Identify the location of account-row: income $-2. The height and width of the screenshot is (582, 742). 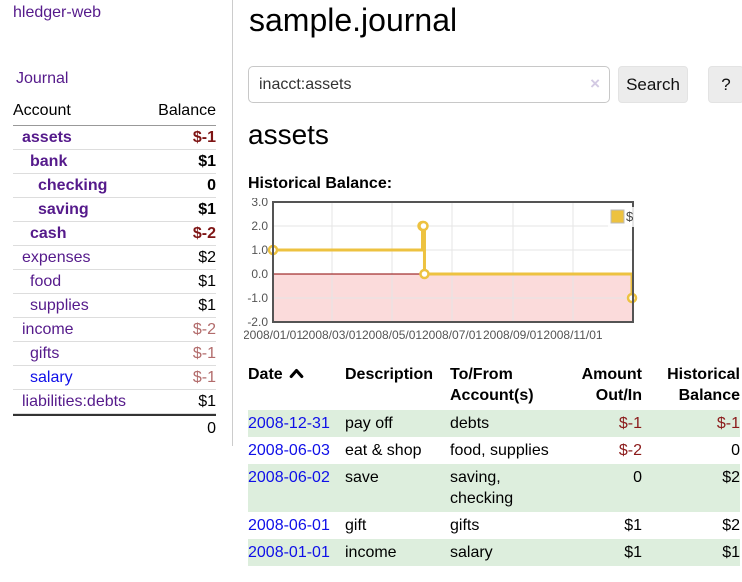
(114, 330).